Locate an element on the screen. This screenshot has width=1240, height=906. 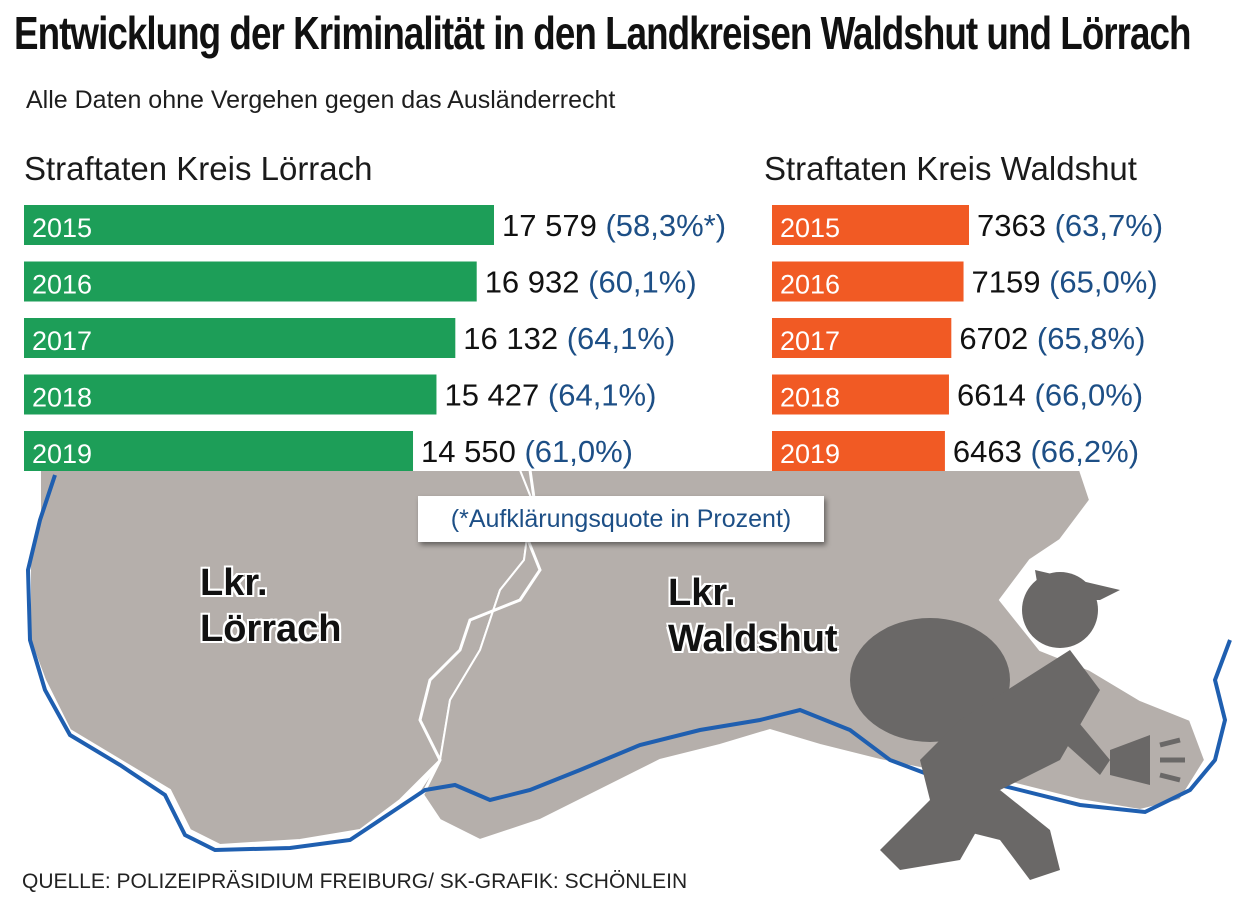
loerrach-data-label-2018: 15 427 (64,1%) is located at coordinates (550, 395).